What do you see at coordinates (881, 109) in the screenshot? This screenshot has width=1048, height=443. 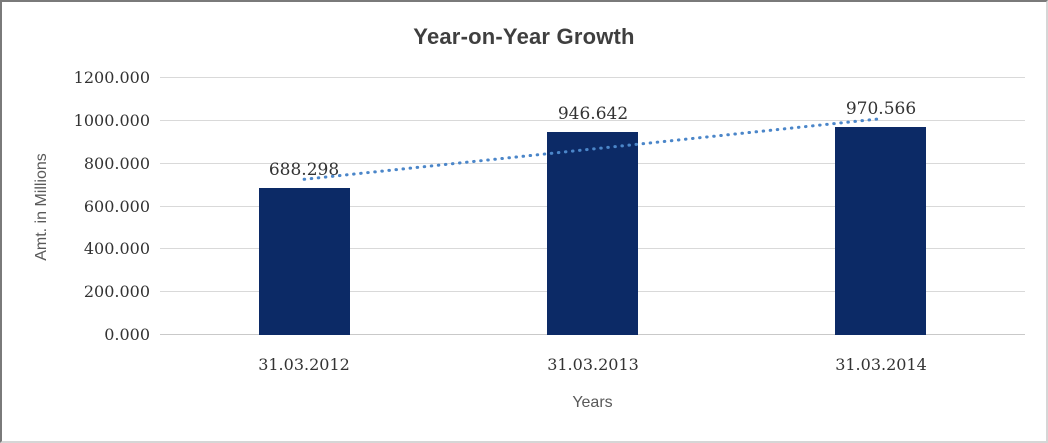 I see `bar-value-label: 970.566` at bounding box center [881, 109].